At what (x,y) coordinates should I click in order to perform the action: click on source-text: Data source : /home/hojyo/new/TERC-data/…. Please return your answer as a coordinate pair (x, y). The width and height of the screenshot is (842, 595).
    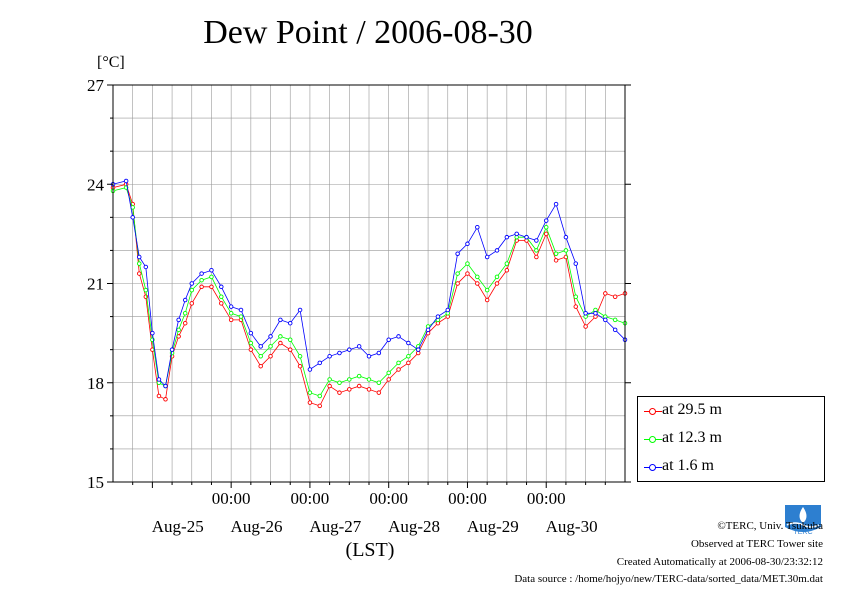
    Looking at the image, I should click on (668, 579).